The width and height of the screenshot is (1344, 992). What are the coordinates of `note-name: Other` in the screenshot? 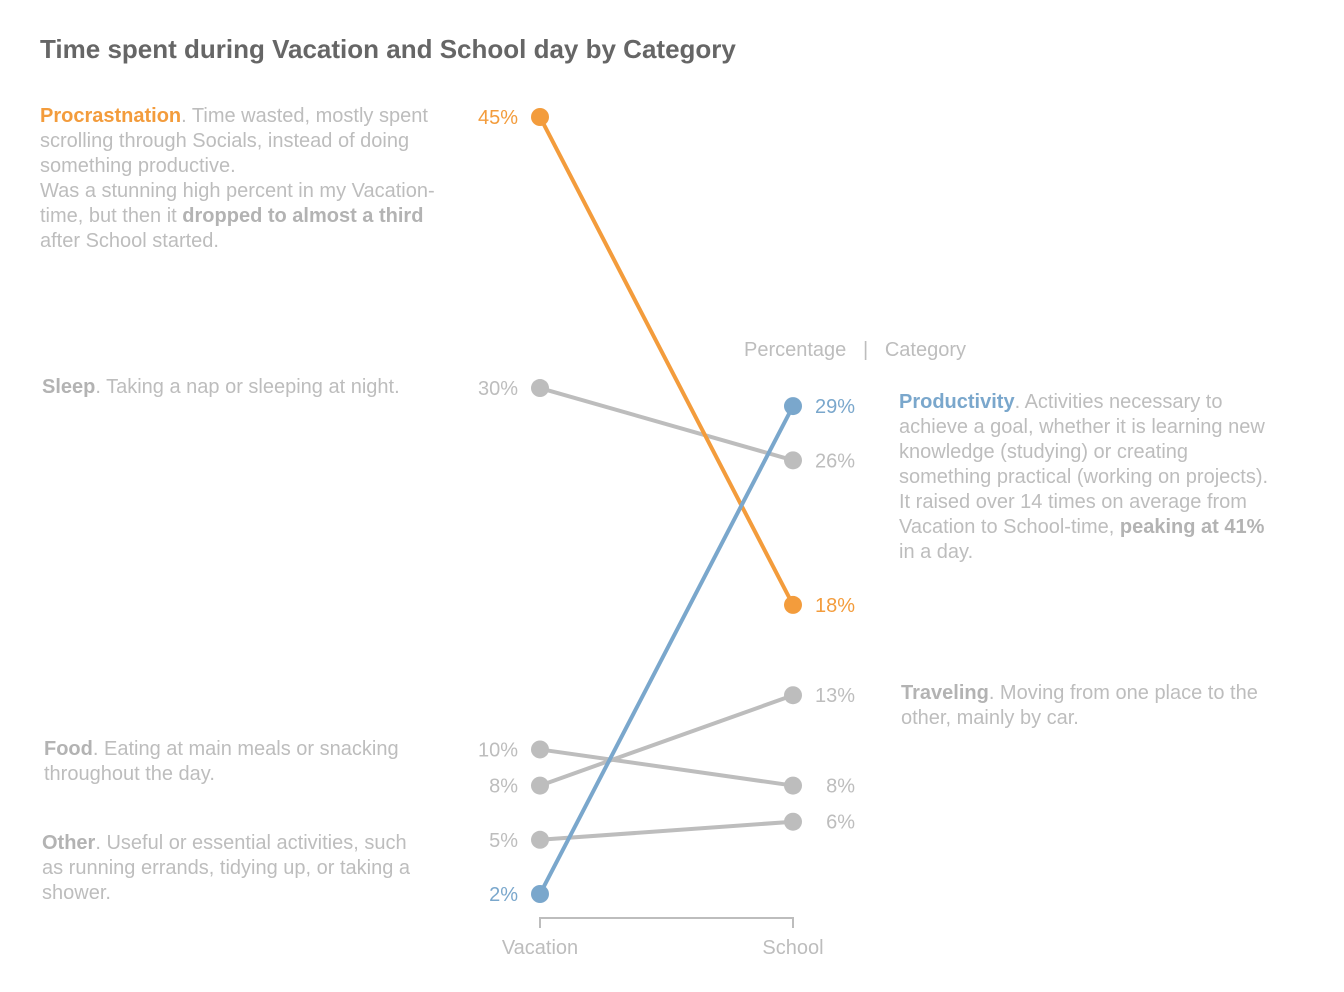 It's located at (69, 843).